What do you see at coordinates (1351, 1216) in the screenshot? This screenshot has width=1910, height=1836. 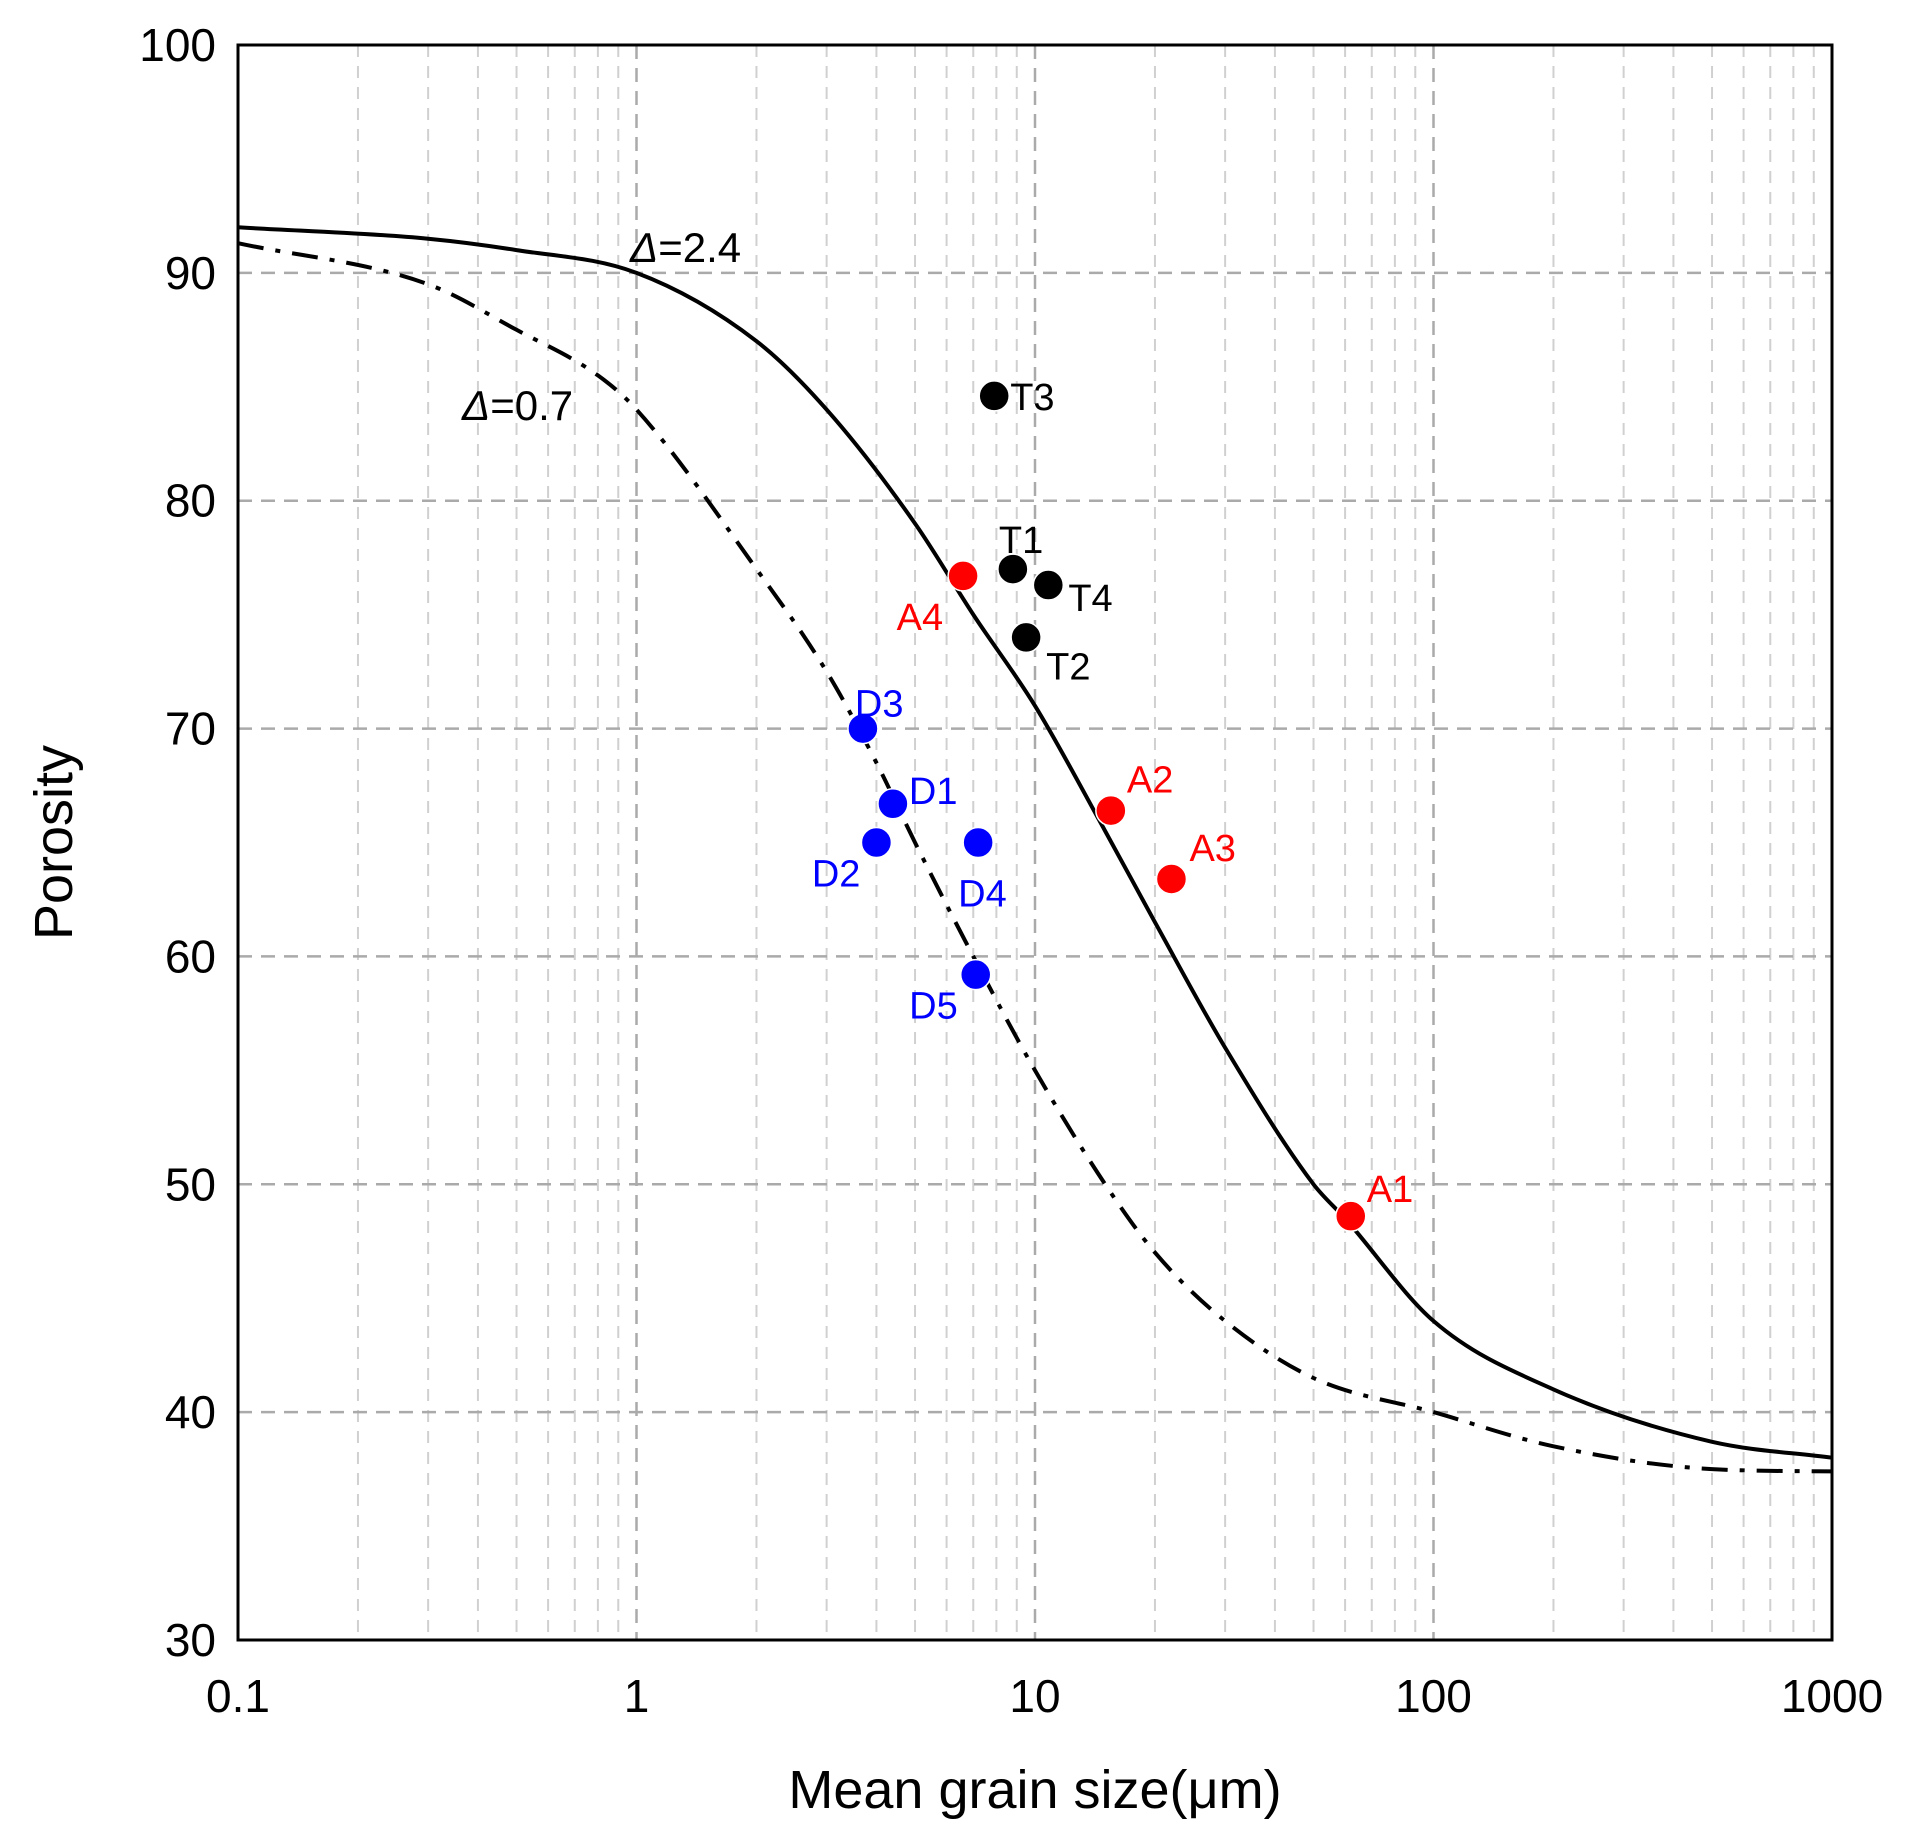 I see `point-a1` at bounding box center [1351, 1216].